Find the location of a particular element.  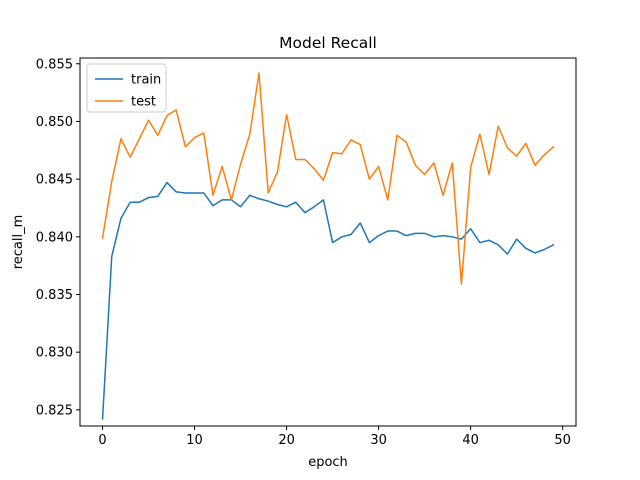

y-axis-label: recall_m is located at coordinates (18, 242).